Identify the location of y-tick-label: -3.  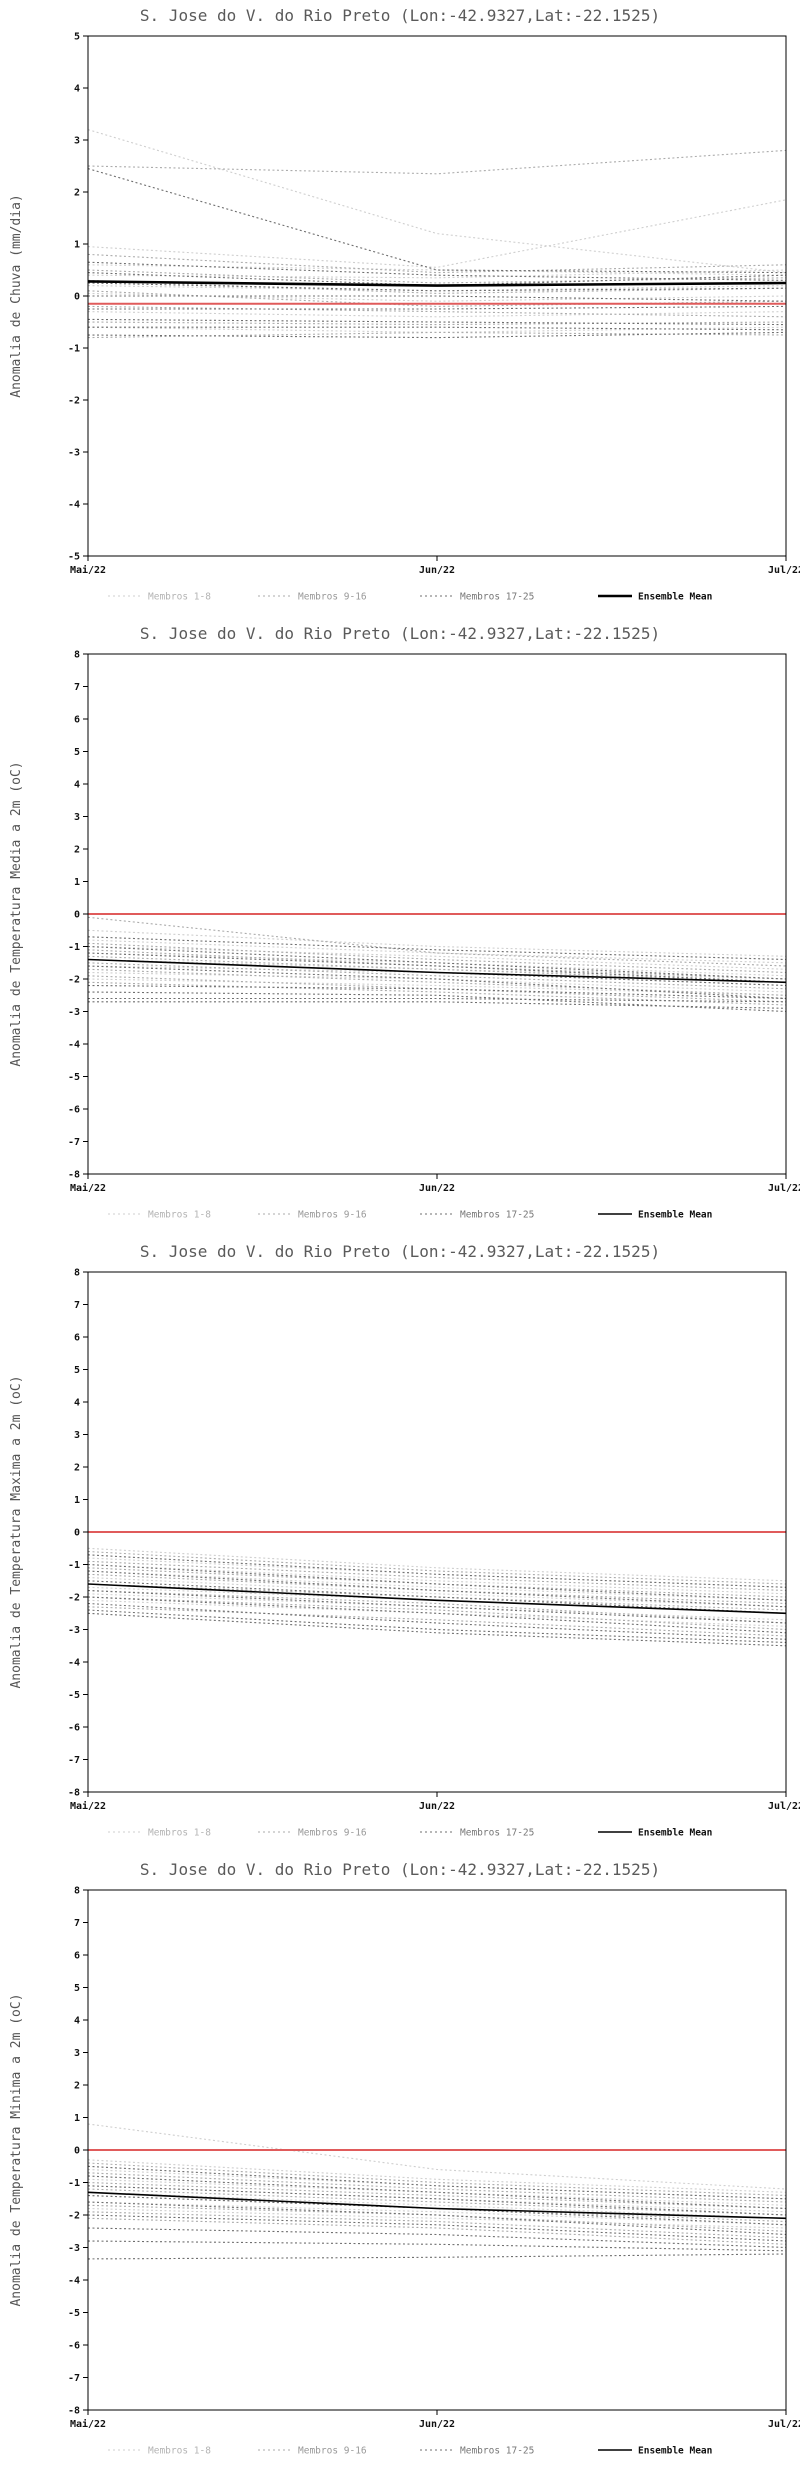
(74, 2248).